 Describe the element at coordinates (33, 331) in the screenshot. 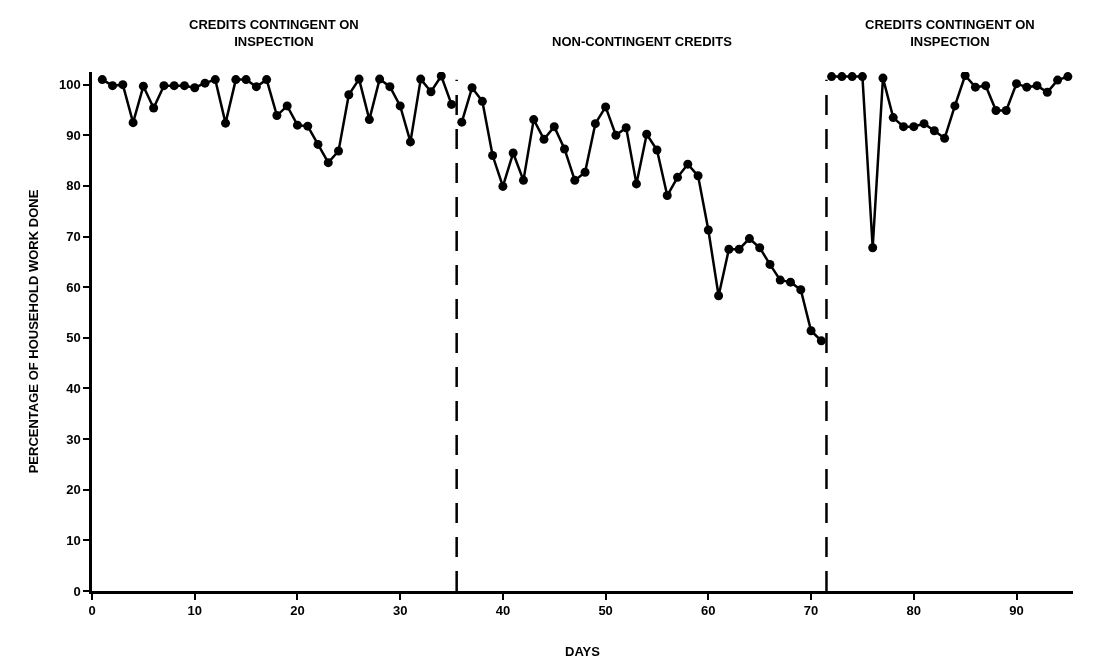

I see `y-axis-title: PERCENTAGE OF HOUSEHOLD WORK DONE` at that location.